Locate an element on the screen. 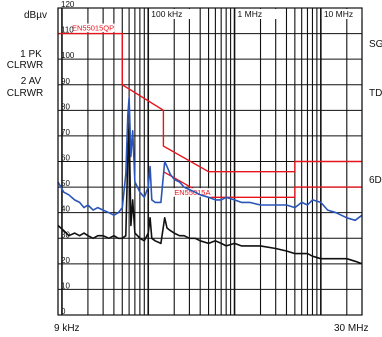 Image resolution: width=382 pixels, height=337 pixels. y-tick-label: 20 is located at coordinates (65, 260).